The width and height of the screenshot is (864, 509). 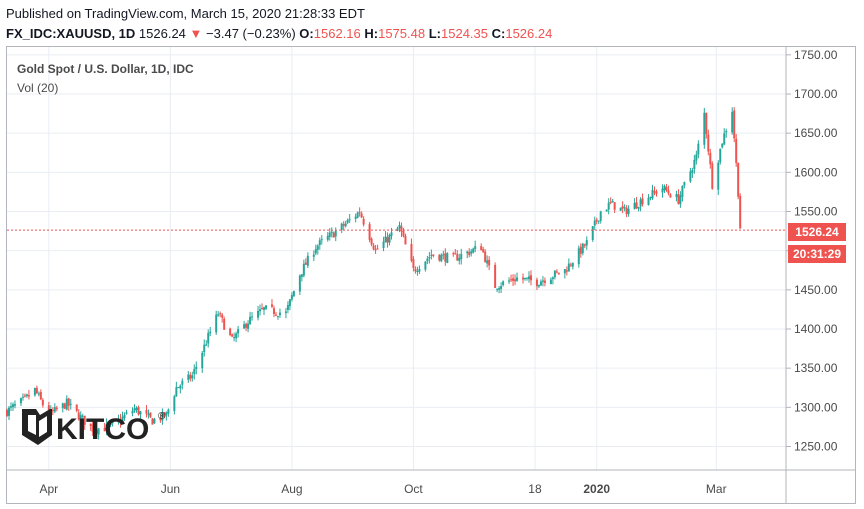 What do you see at coordinates (196, 33) in the screenshot?
I see `down-arrow-icon: ▼` at bounding box center [196, 33].